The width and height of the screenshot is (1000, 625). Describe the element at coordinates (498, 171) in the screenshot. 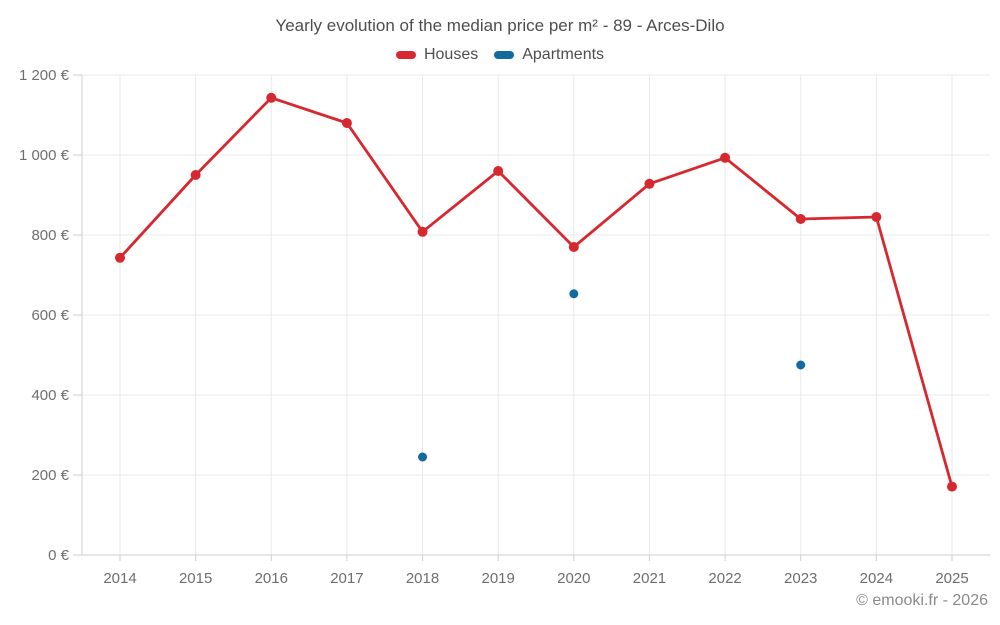

I see `data-point-houses-2019` at that location.